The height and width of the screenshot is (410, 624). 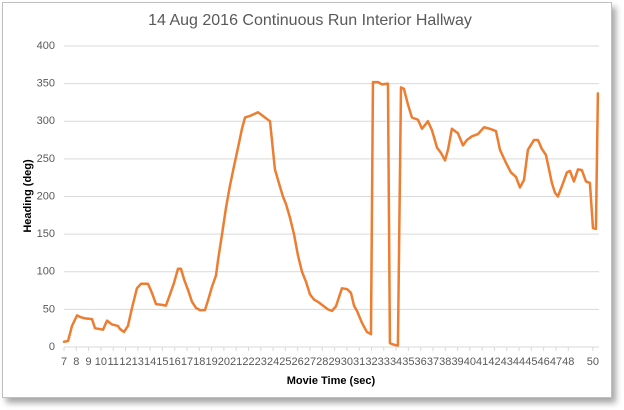 I want to click on x-tick-label: 47, so click(x=556, y=362).